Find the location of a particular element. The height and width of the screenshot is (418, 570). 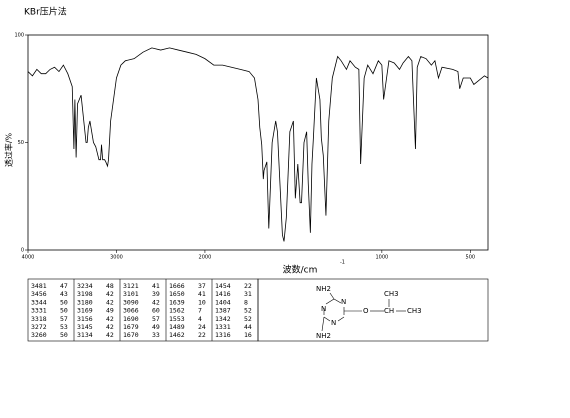

peak-table-cell: 4 is located at coordinates (200, 319).